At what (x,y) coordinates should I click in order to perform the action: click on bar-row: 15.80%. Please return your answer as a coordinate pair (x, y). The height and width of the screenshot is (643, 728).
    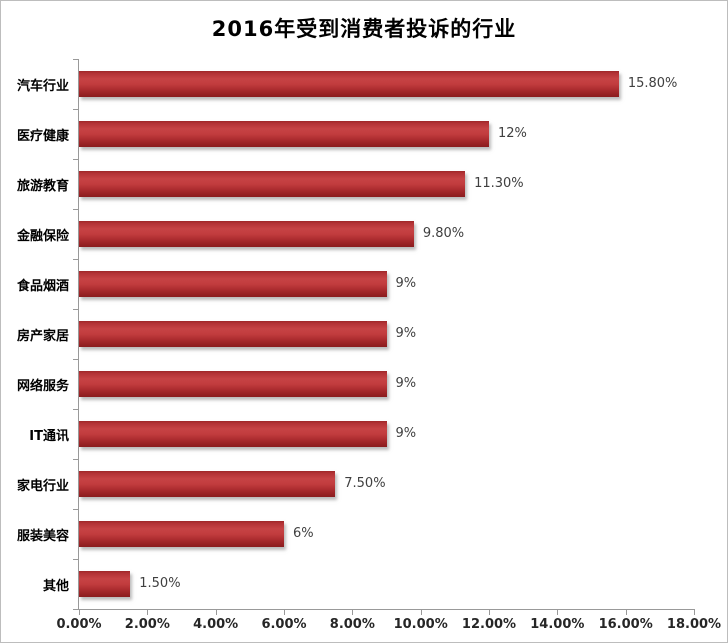
    Looking at the image, I should click on (386, 84).